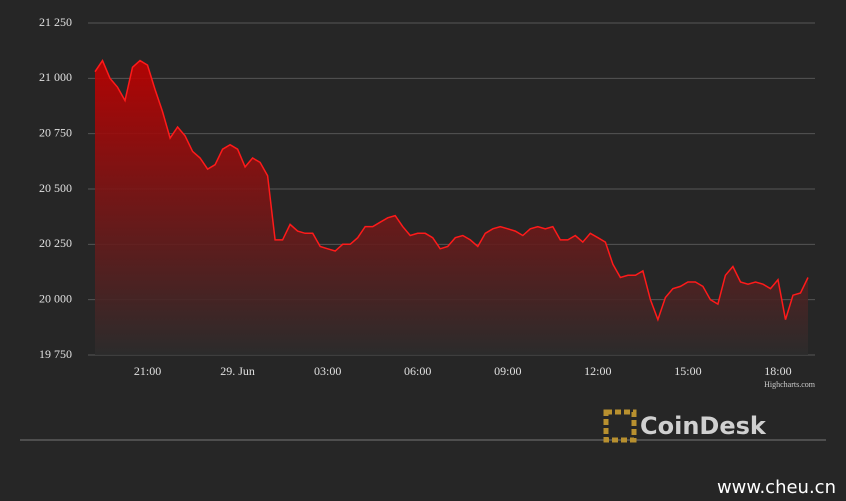 The height and width of the screenshot is (501, 846). Describe the element at coordinates (597, 371) in the screenshot. I see `x-tick-label: 12:00` at that location.